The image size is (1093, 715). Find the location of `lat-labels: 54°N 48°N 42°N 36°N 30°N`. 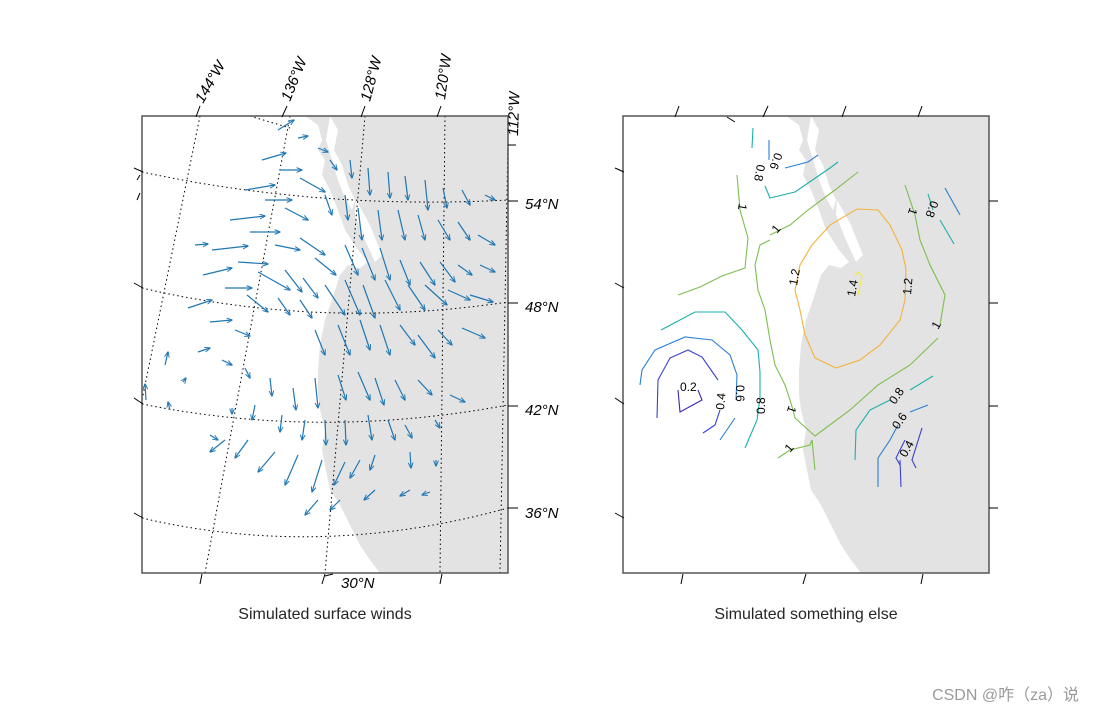

lat-labels: 54°N 48°N 42°N 36°N 30°N is located at coordinates (450, 394).